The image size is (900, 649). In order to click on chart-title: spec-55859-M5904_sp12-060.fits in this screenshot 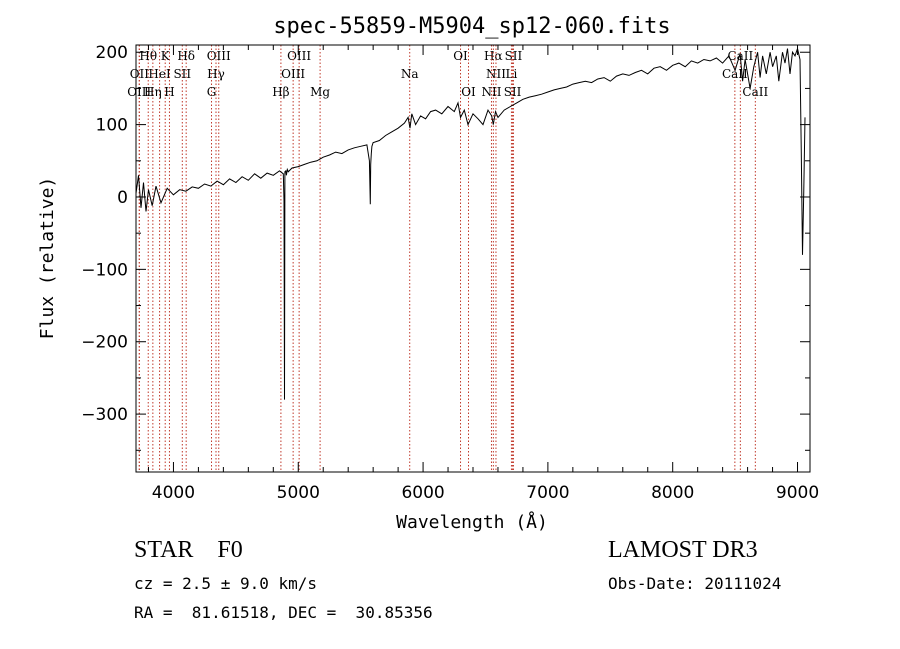, I will do `click(471, 26)`.